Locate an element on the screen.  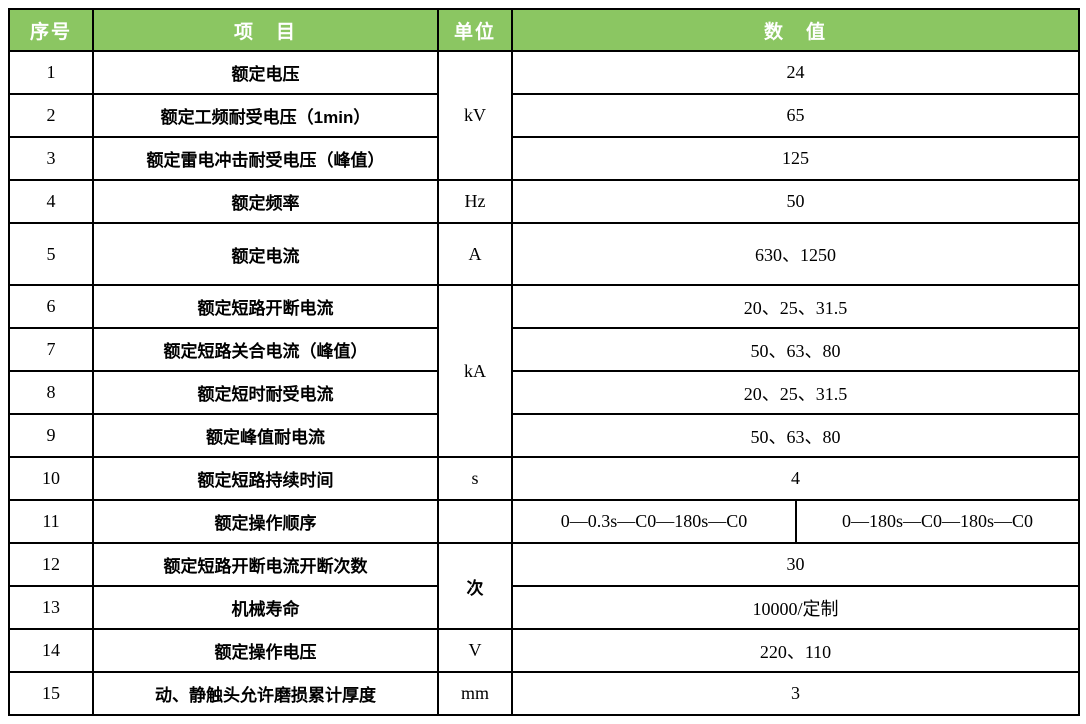
row-no-cell: 7 is located at coordinates (51, 349).